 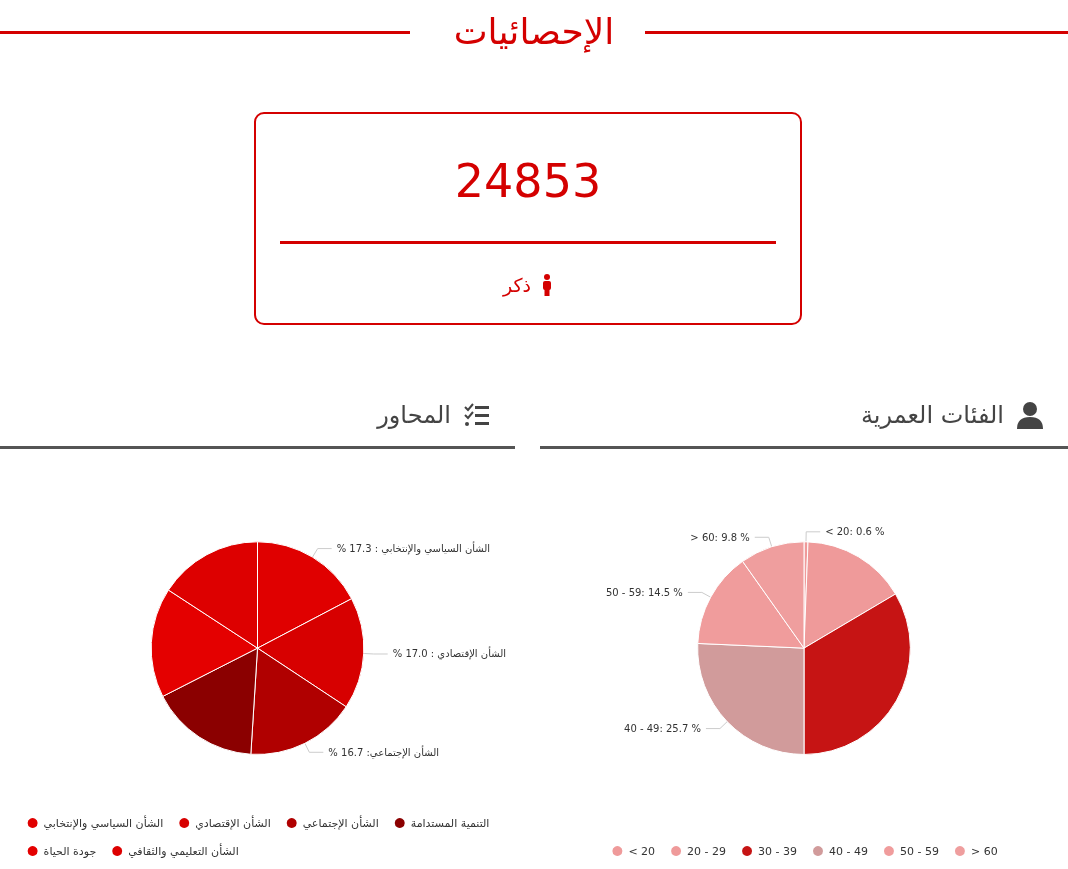 What do you see at coordinates (778, 851) in the screenshot?
I see `legend-label: 30 - 39` at bounding box center [778, 851].